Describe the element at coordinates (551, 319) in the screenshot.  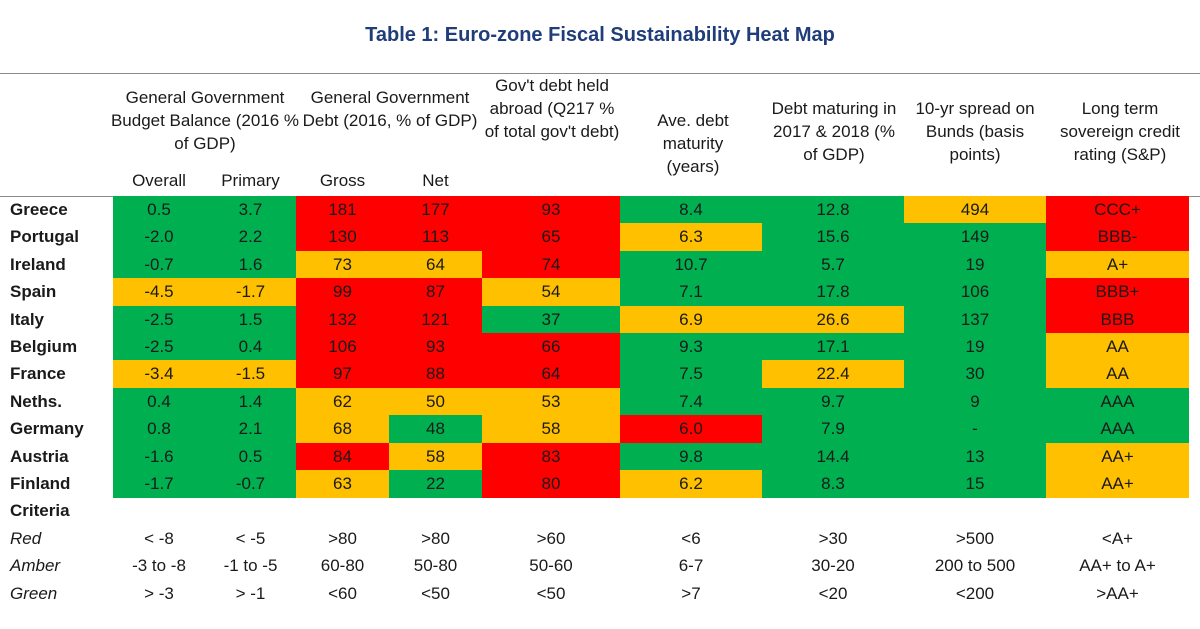
I see `heat-cell: 37` at that location.